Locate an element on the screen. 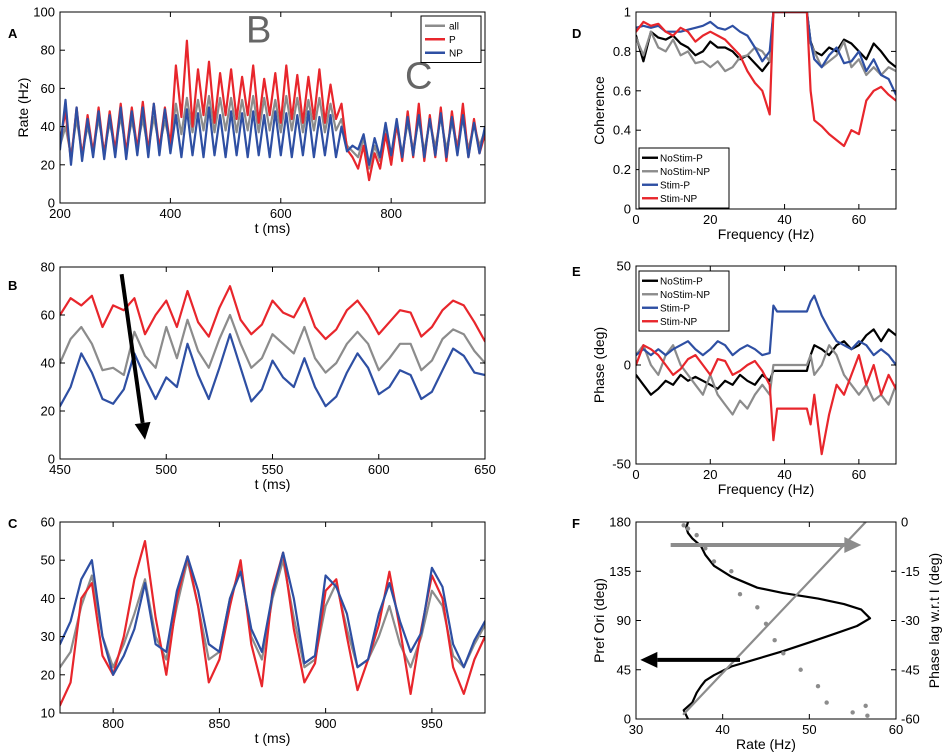 This screenshot has height=756, width=945. series-line-p is located at coordinates (272, 623).